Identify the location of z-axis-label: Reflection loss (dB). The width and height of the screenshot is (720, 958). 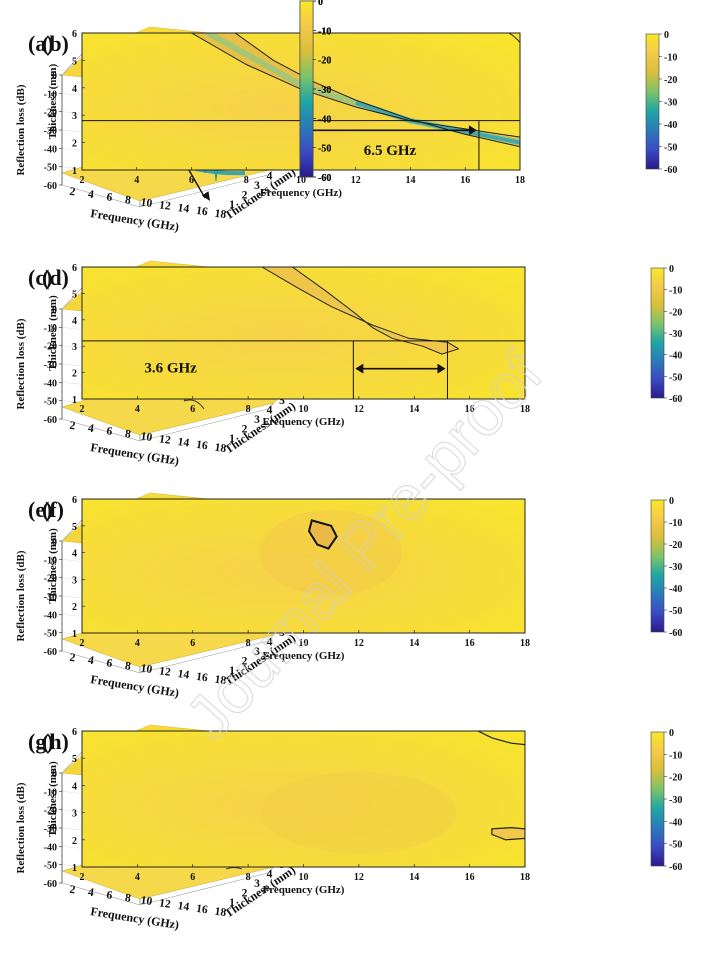
(21, 363).